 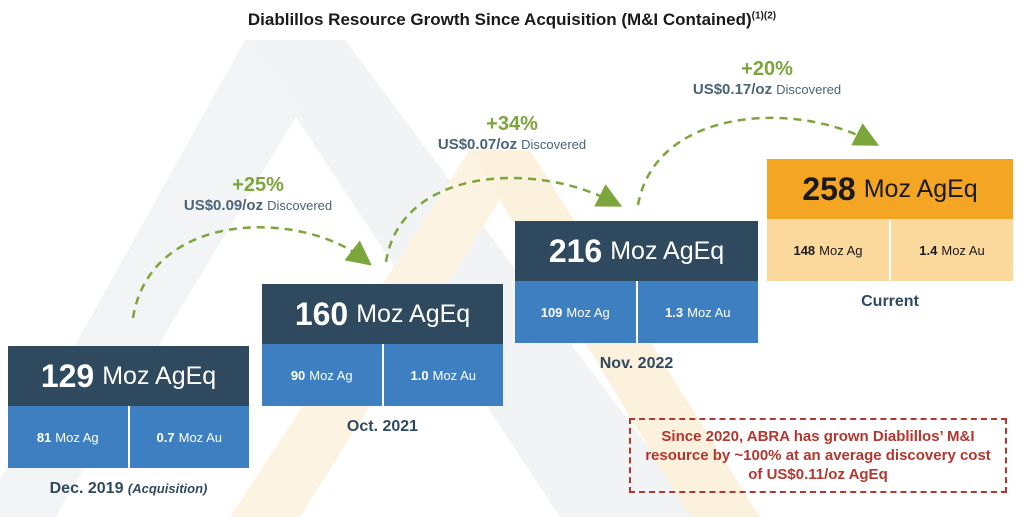 What do you see at coordinates (419, 375) in the screenshot?
I see `gold-value: 1.0` at bounding box center [419, 375].